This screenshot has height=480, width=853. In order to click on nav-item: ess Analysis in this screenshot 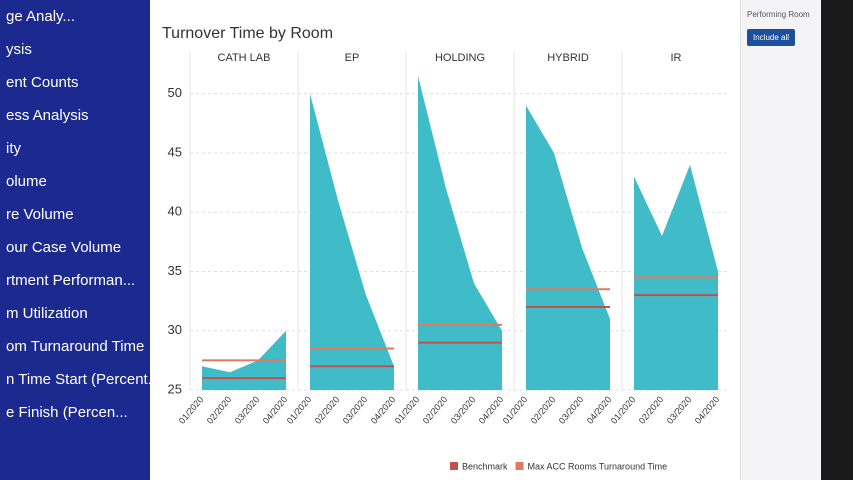, I will do `click(47, 115)`.